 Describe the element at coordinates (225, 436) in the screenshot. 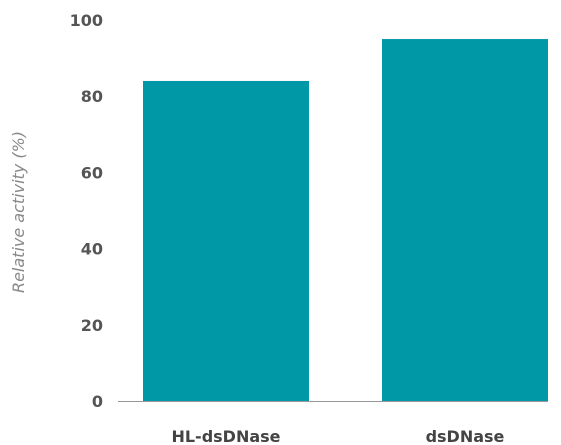

I see `x-tick-label-hl-dsdnase: HL-dsDNase` at that location.